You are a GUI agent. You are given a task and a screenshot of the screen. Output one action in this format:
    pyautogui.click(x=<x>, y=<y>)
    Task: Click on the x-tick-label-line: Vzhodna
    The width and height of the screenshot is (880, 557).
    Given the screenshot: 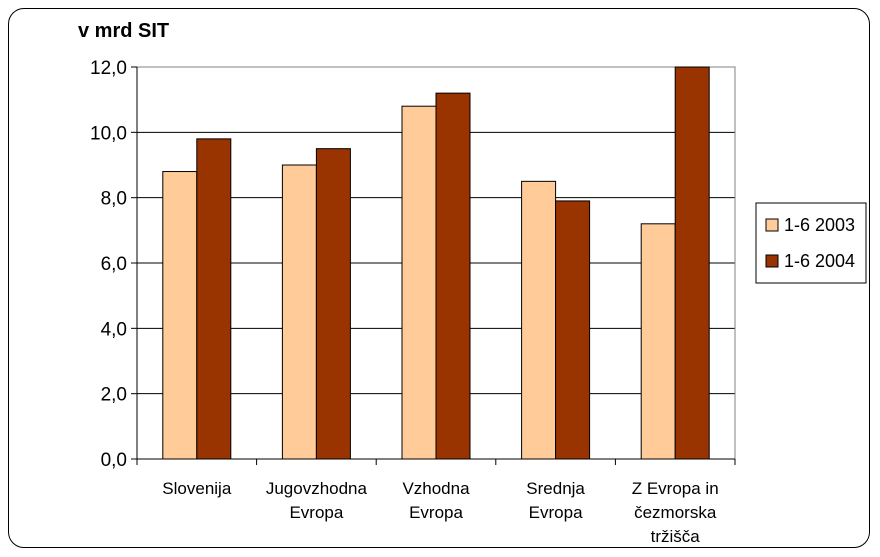 What is the action you would take?
    pyautogui.click(x=436, y=488)
    